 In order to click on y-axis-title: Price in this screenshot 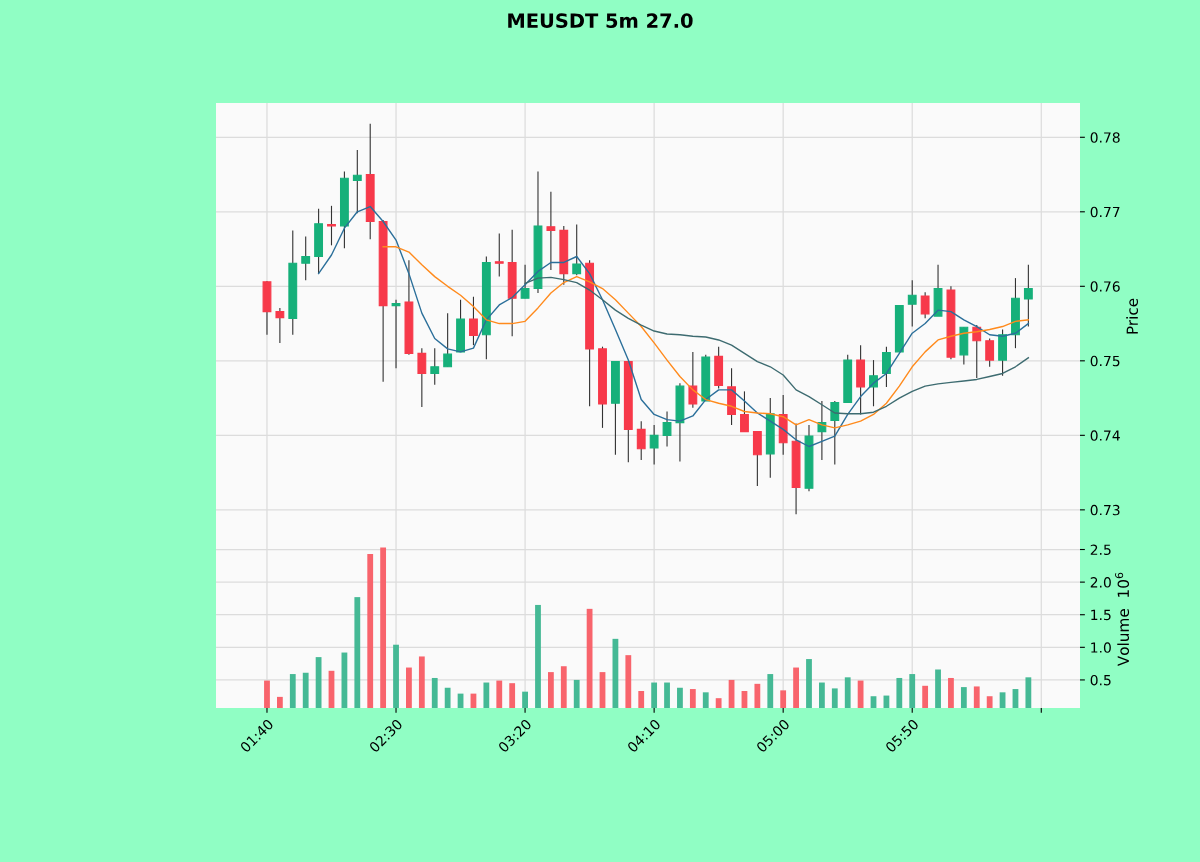, I will do `click(1132, 316)`.